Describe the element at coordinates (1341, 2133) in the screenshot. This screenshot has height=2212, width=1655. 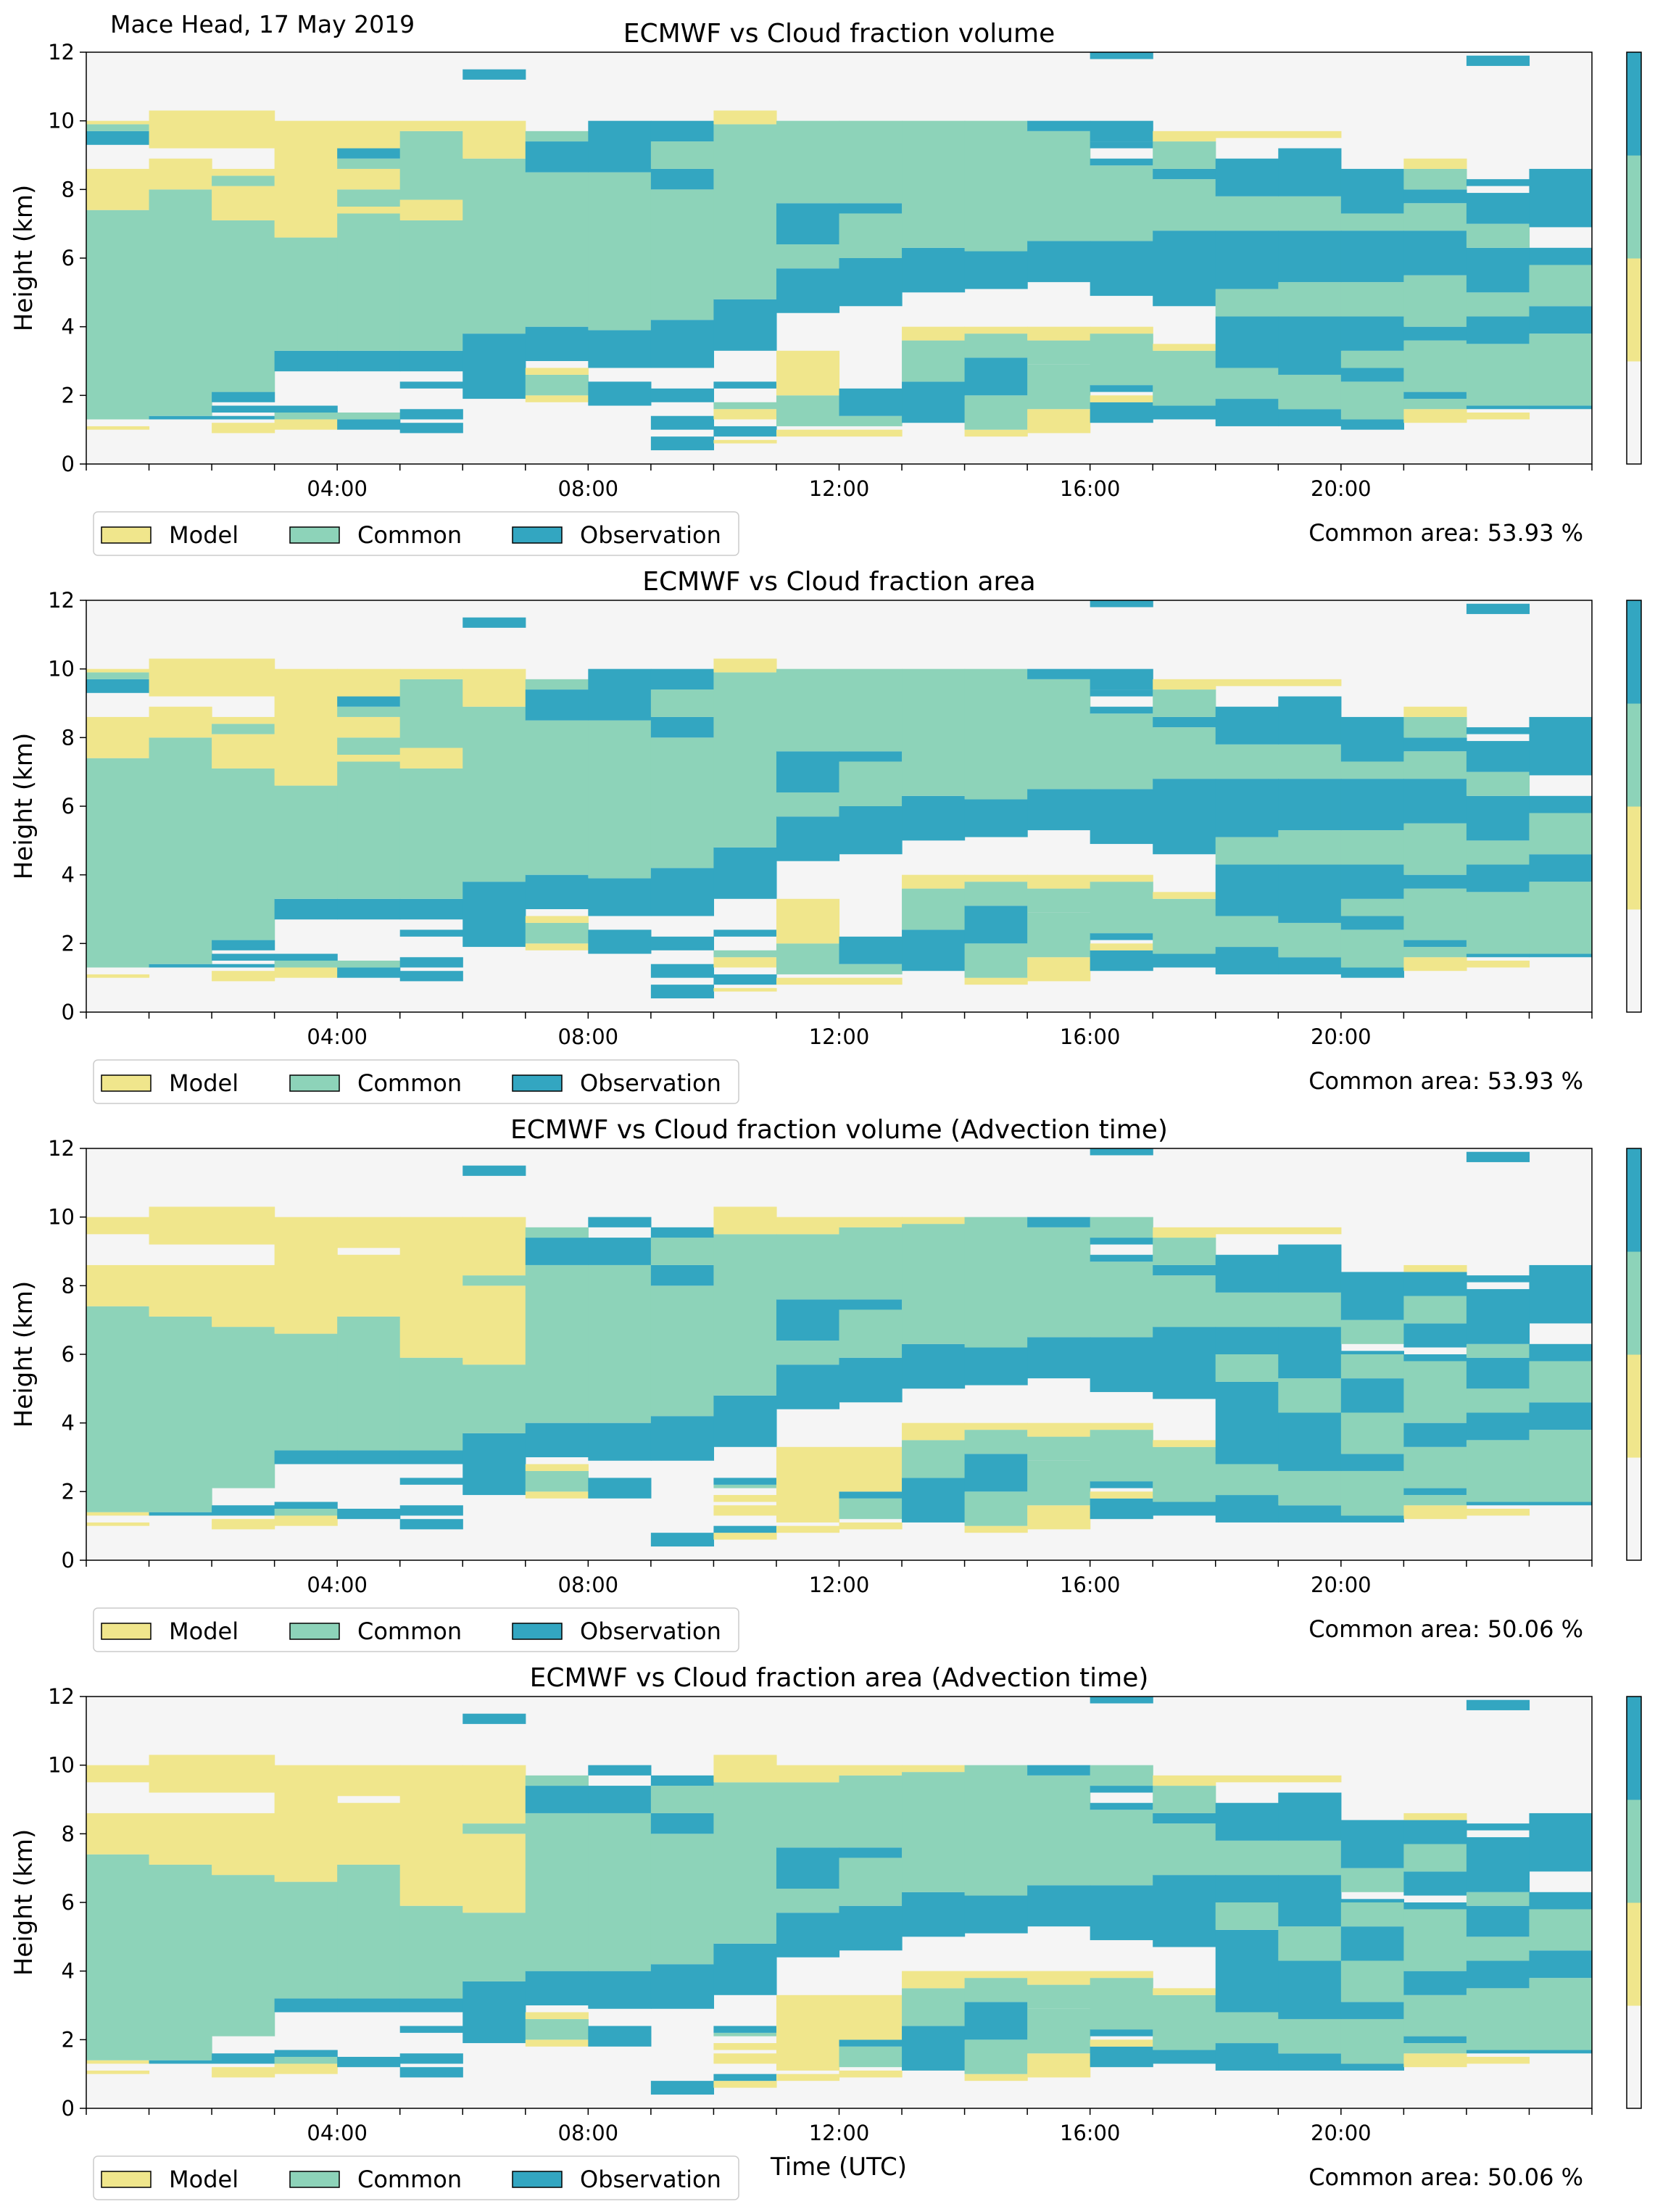
I see `x-tick-label: 20:00` at that location.